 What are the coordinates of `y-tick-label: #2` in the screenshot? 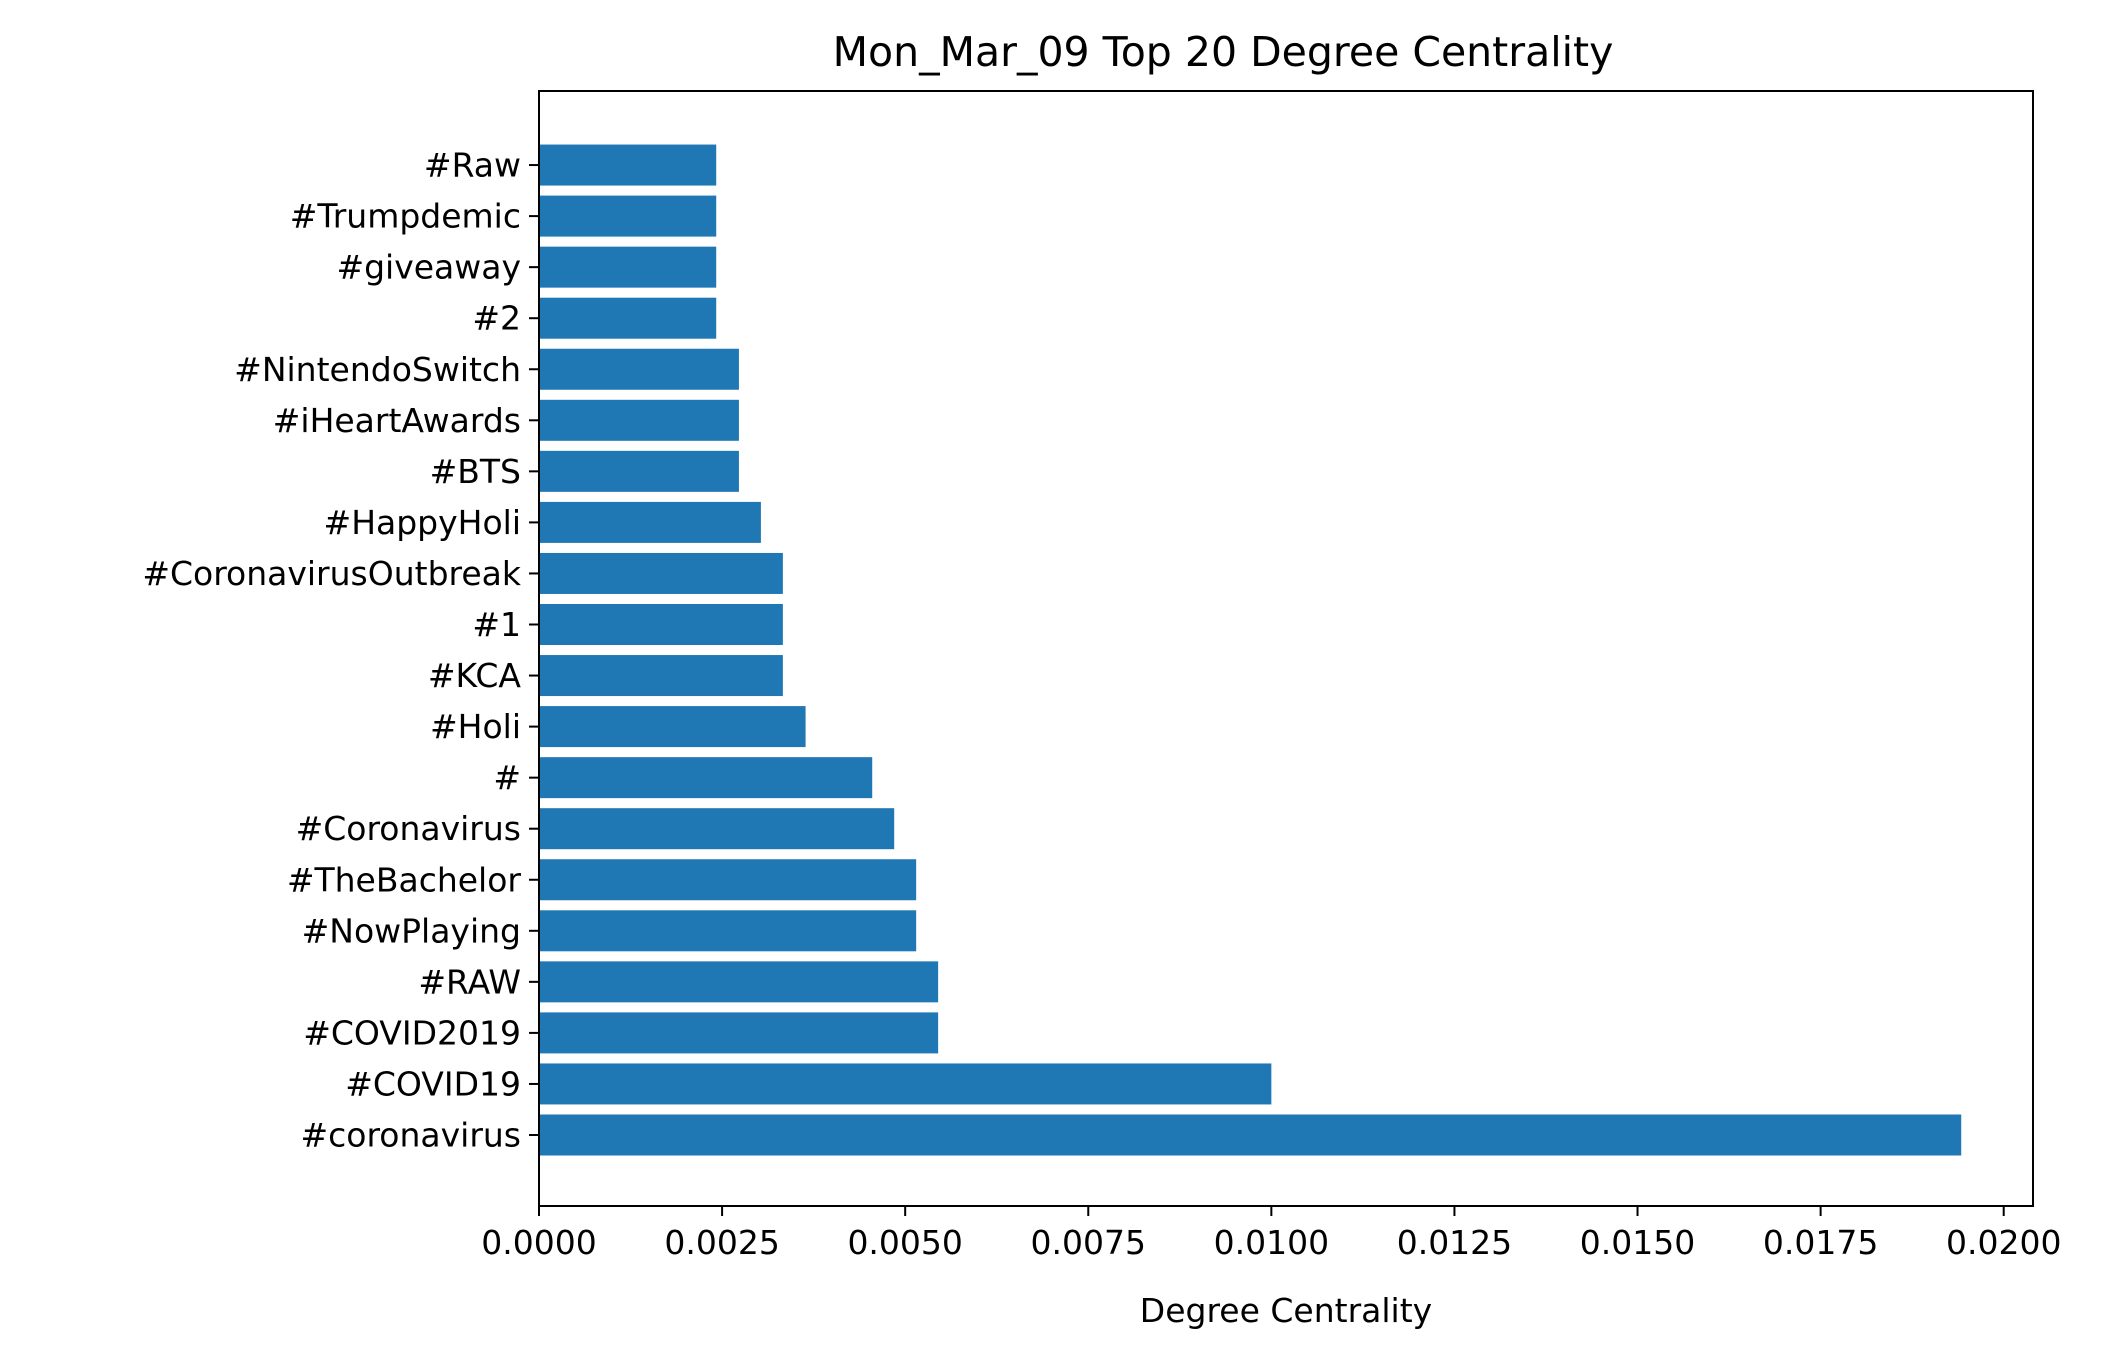 It's located at (496, 318).